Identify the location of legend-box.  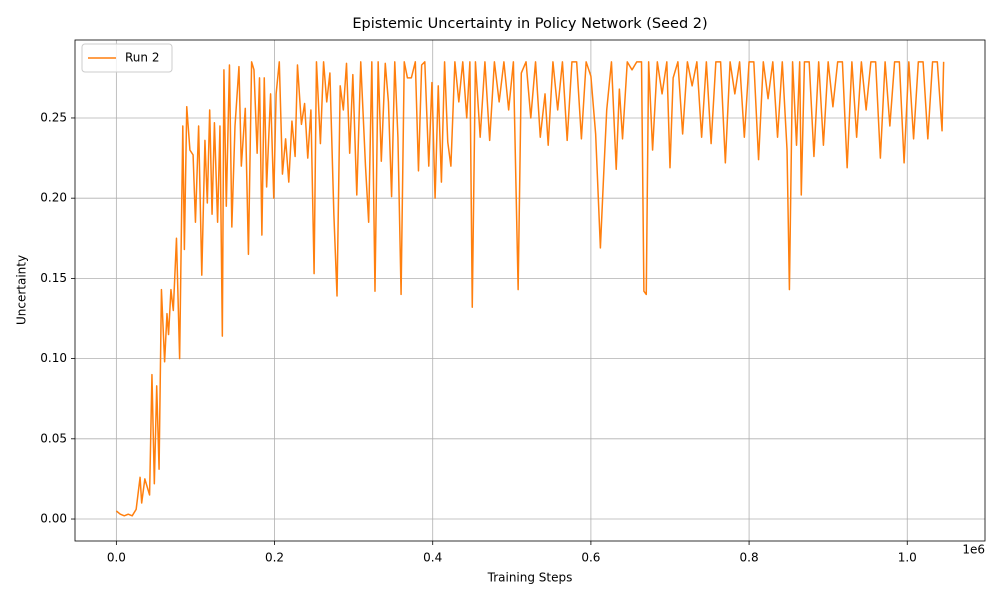
(127, 58).